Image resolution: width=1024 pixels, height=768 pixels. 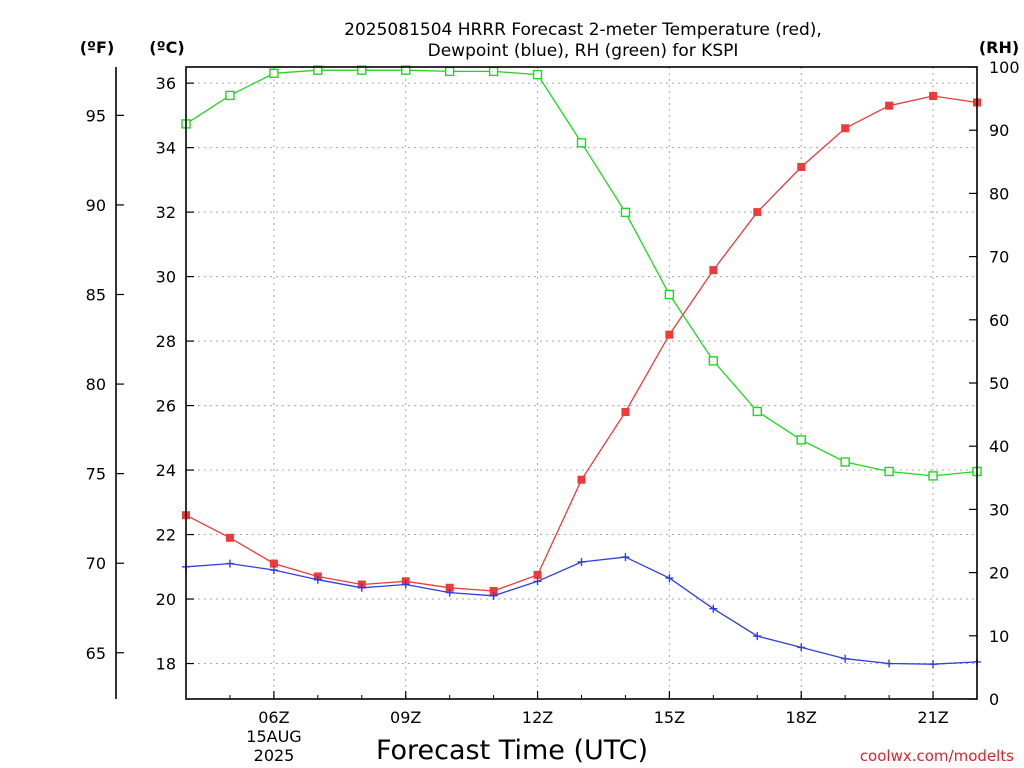 I want to click on x-axis: 06Z 09Z 12Z 15Z 18Z 21Z, so click(x=581, y=709).